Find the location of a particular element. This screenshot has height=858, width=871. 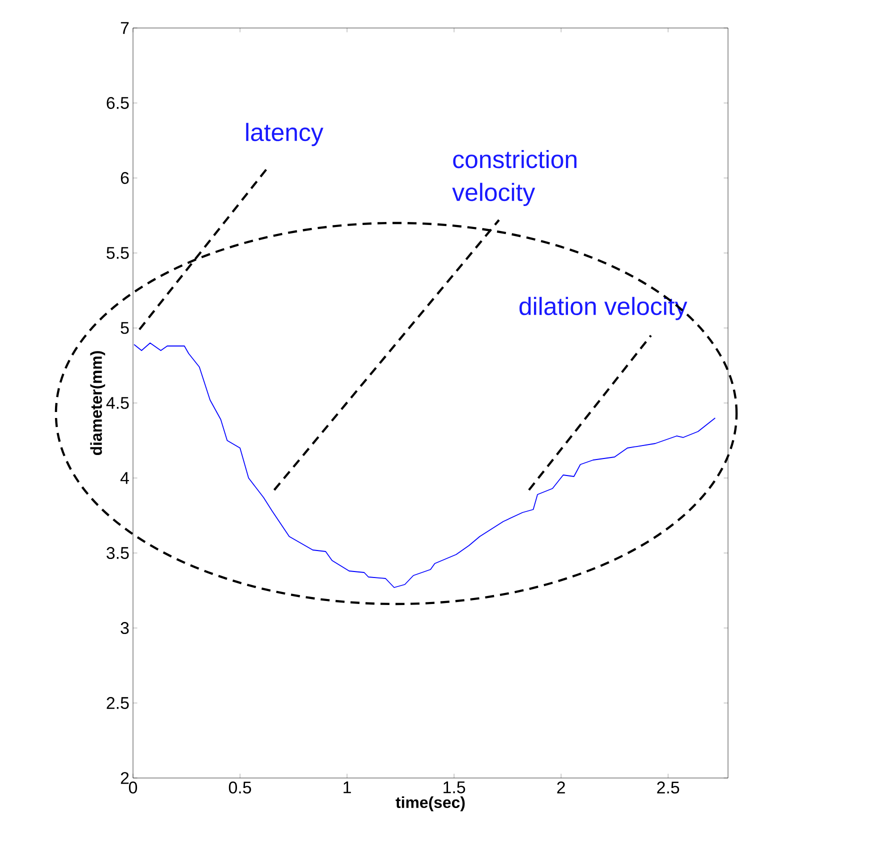

x-tick-label: 1.5 is located at coordinates (455, 788).